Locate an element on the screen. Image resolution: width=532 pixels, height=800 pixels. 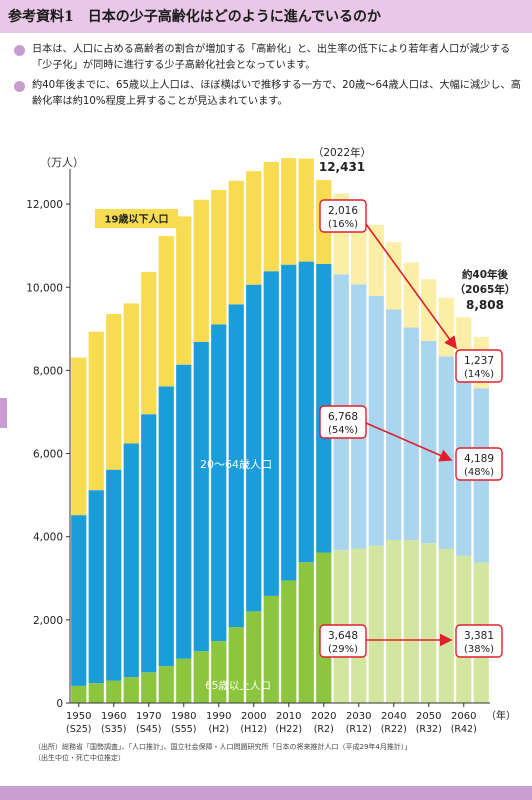
working-future-box is located at coordinates (479, 464).